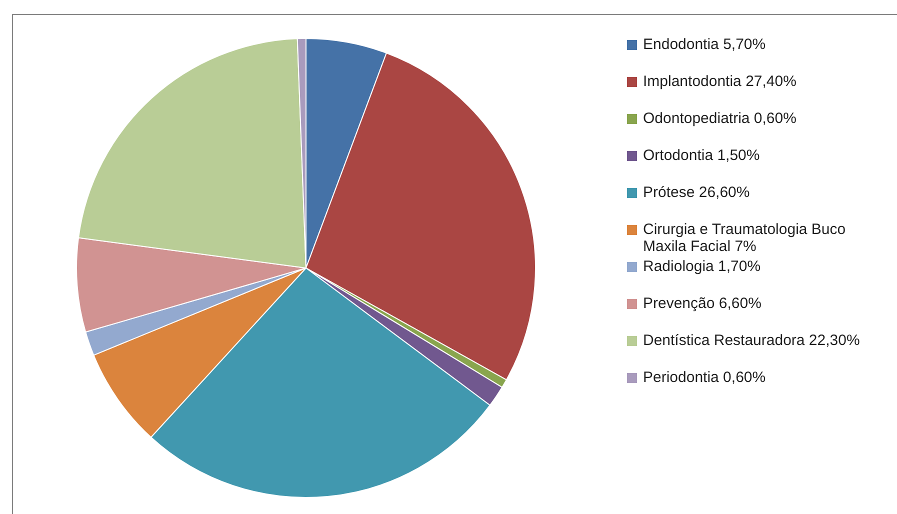 This screenshot has height=514, width=897. Describe the element at coordinates (751, 340) in the screenshot. I see `legend-label: Dentística Restauradora 22,30%` at that location.